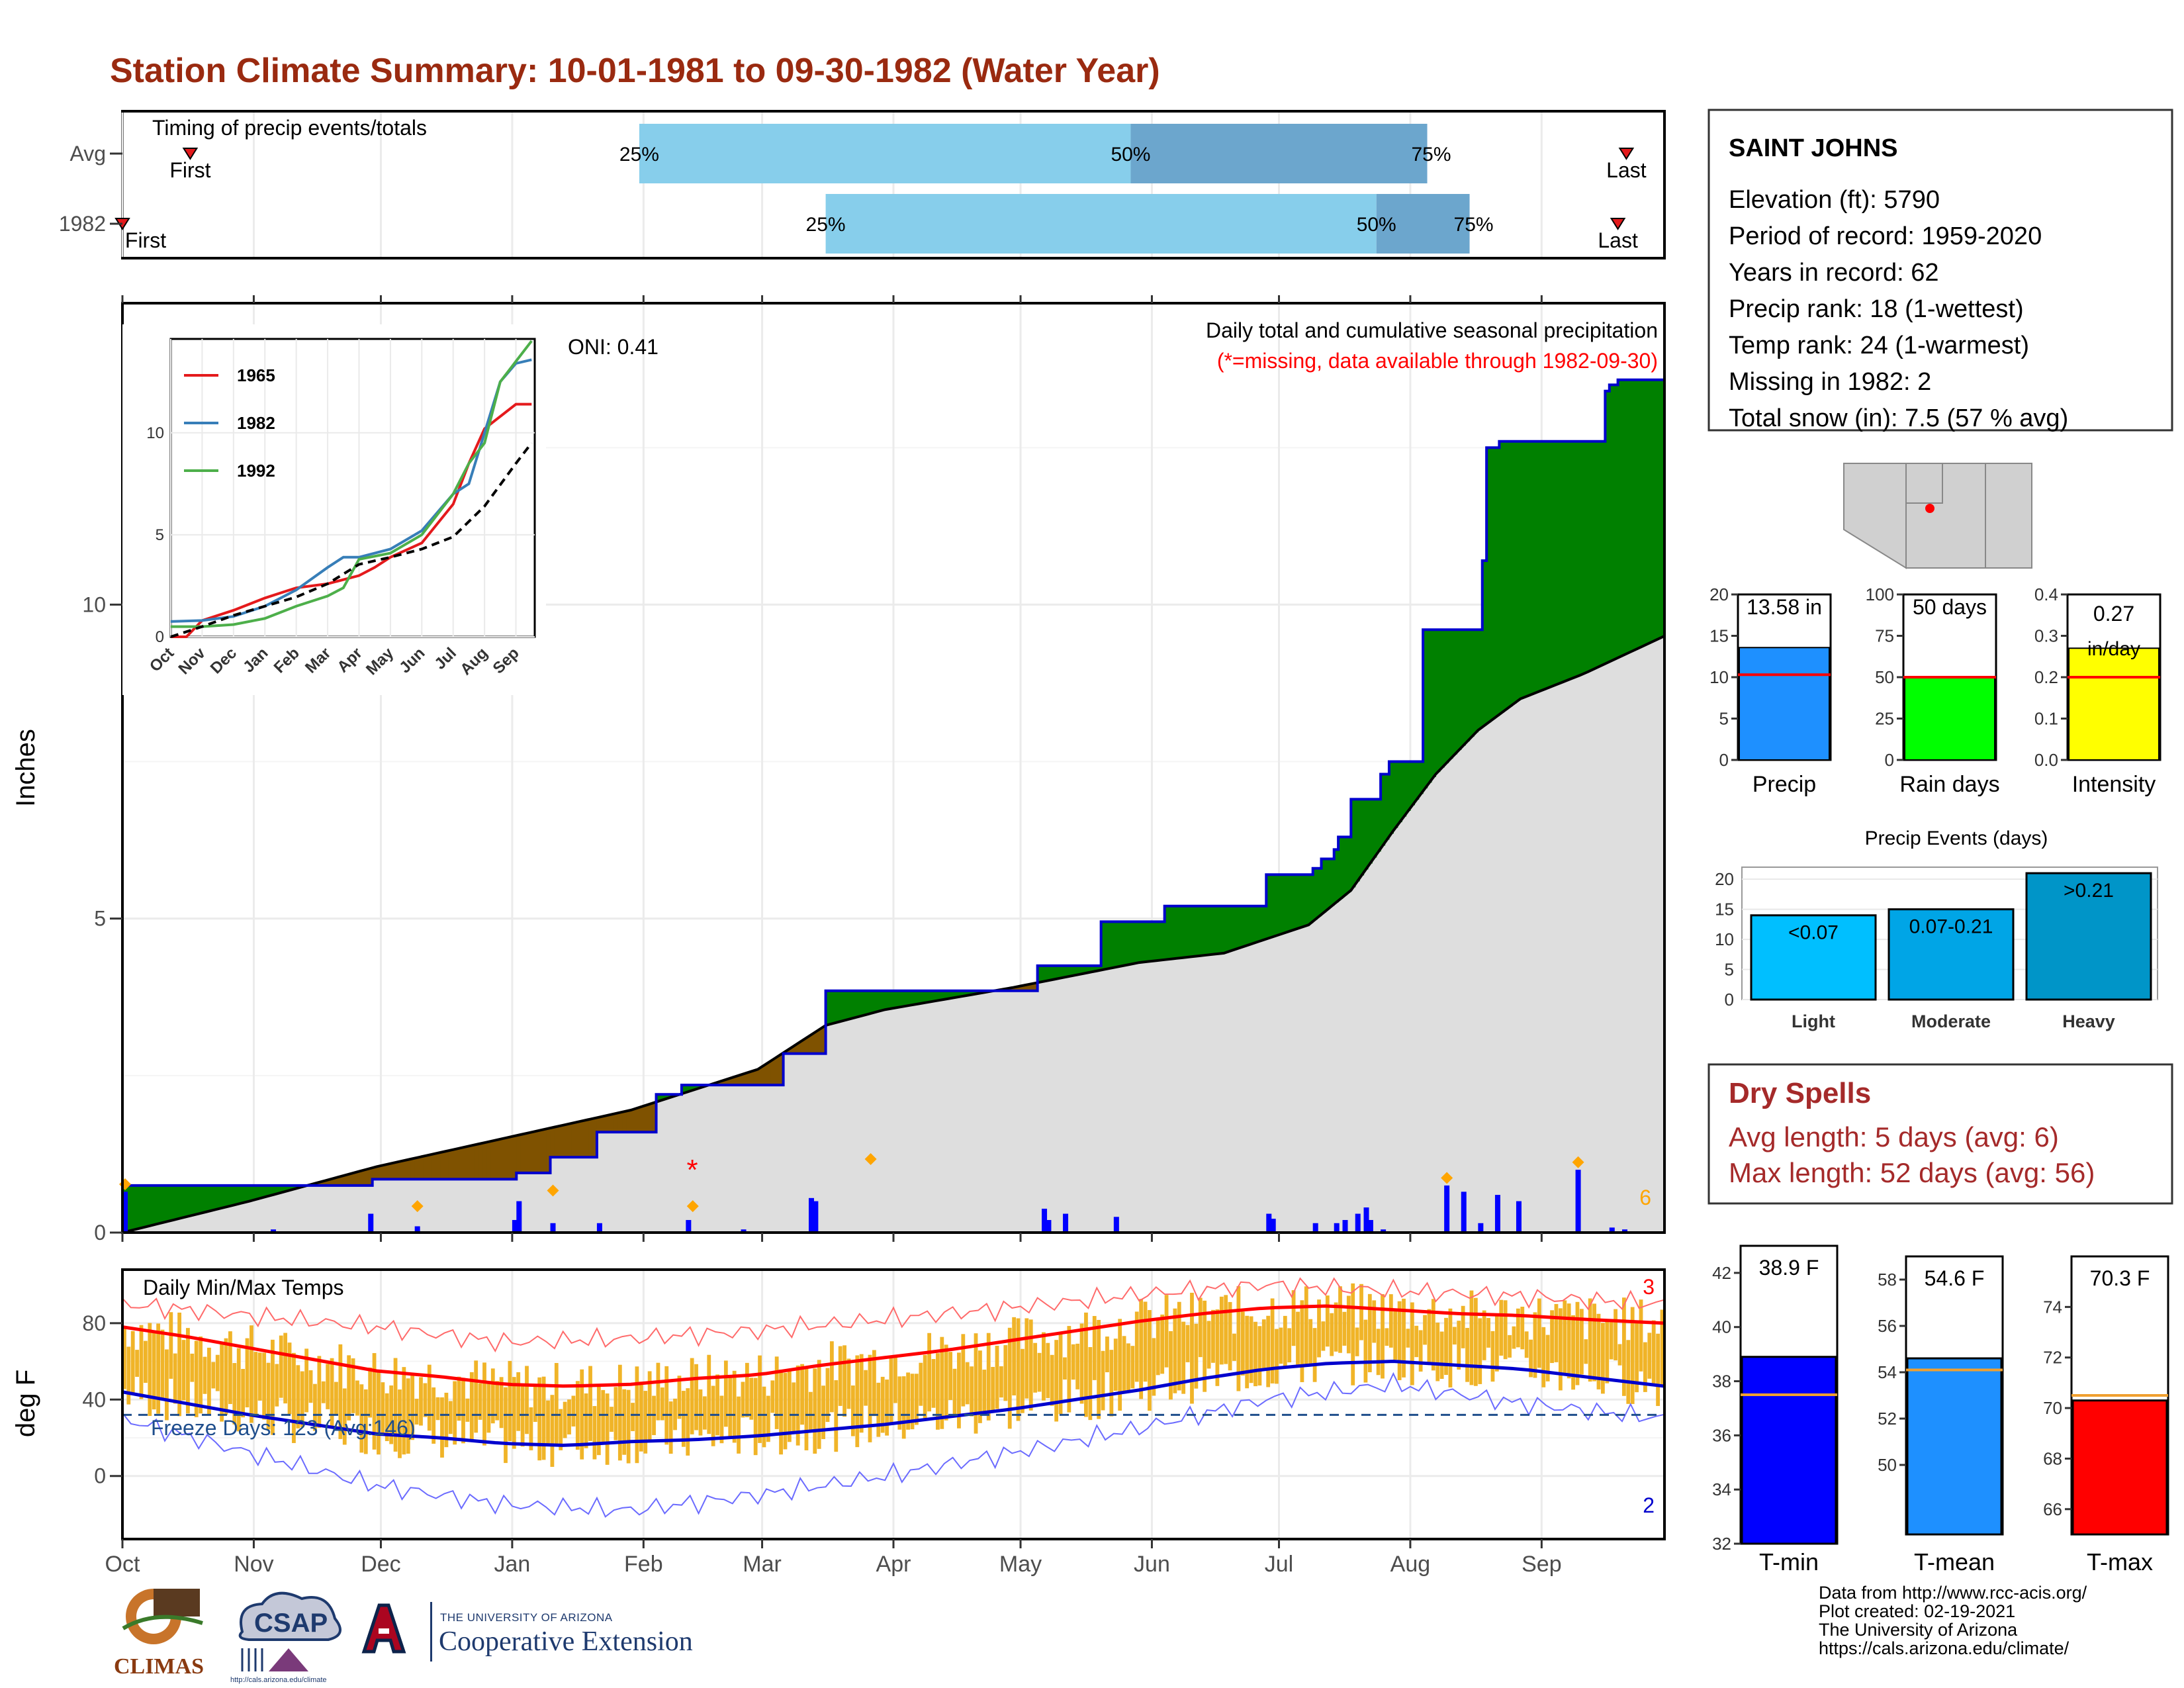 This screenshot has width=2184, height=1688. Describe the element at coordinates (2008, 516) in the screenshot. I see `map-state-east` at that location.